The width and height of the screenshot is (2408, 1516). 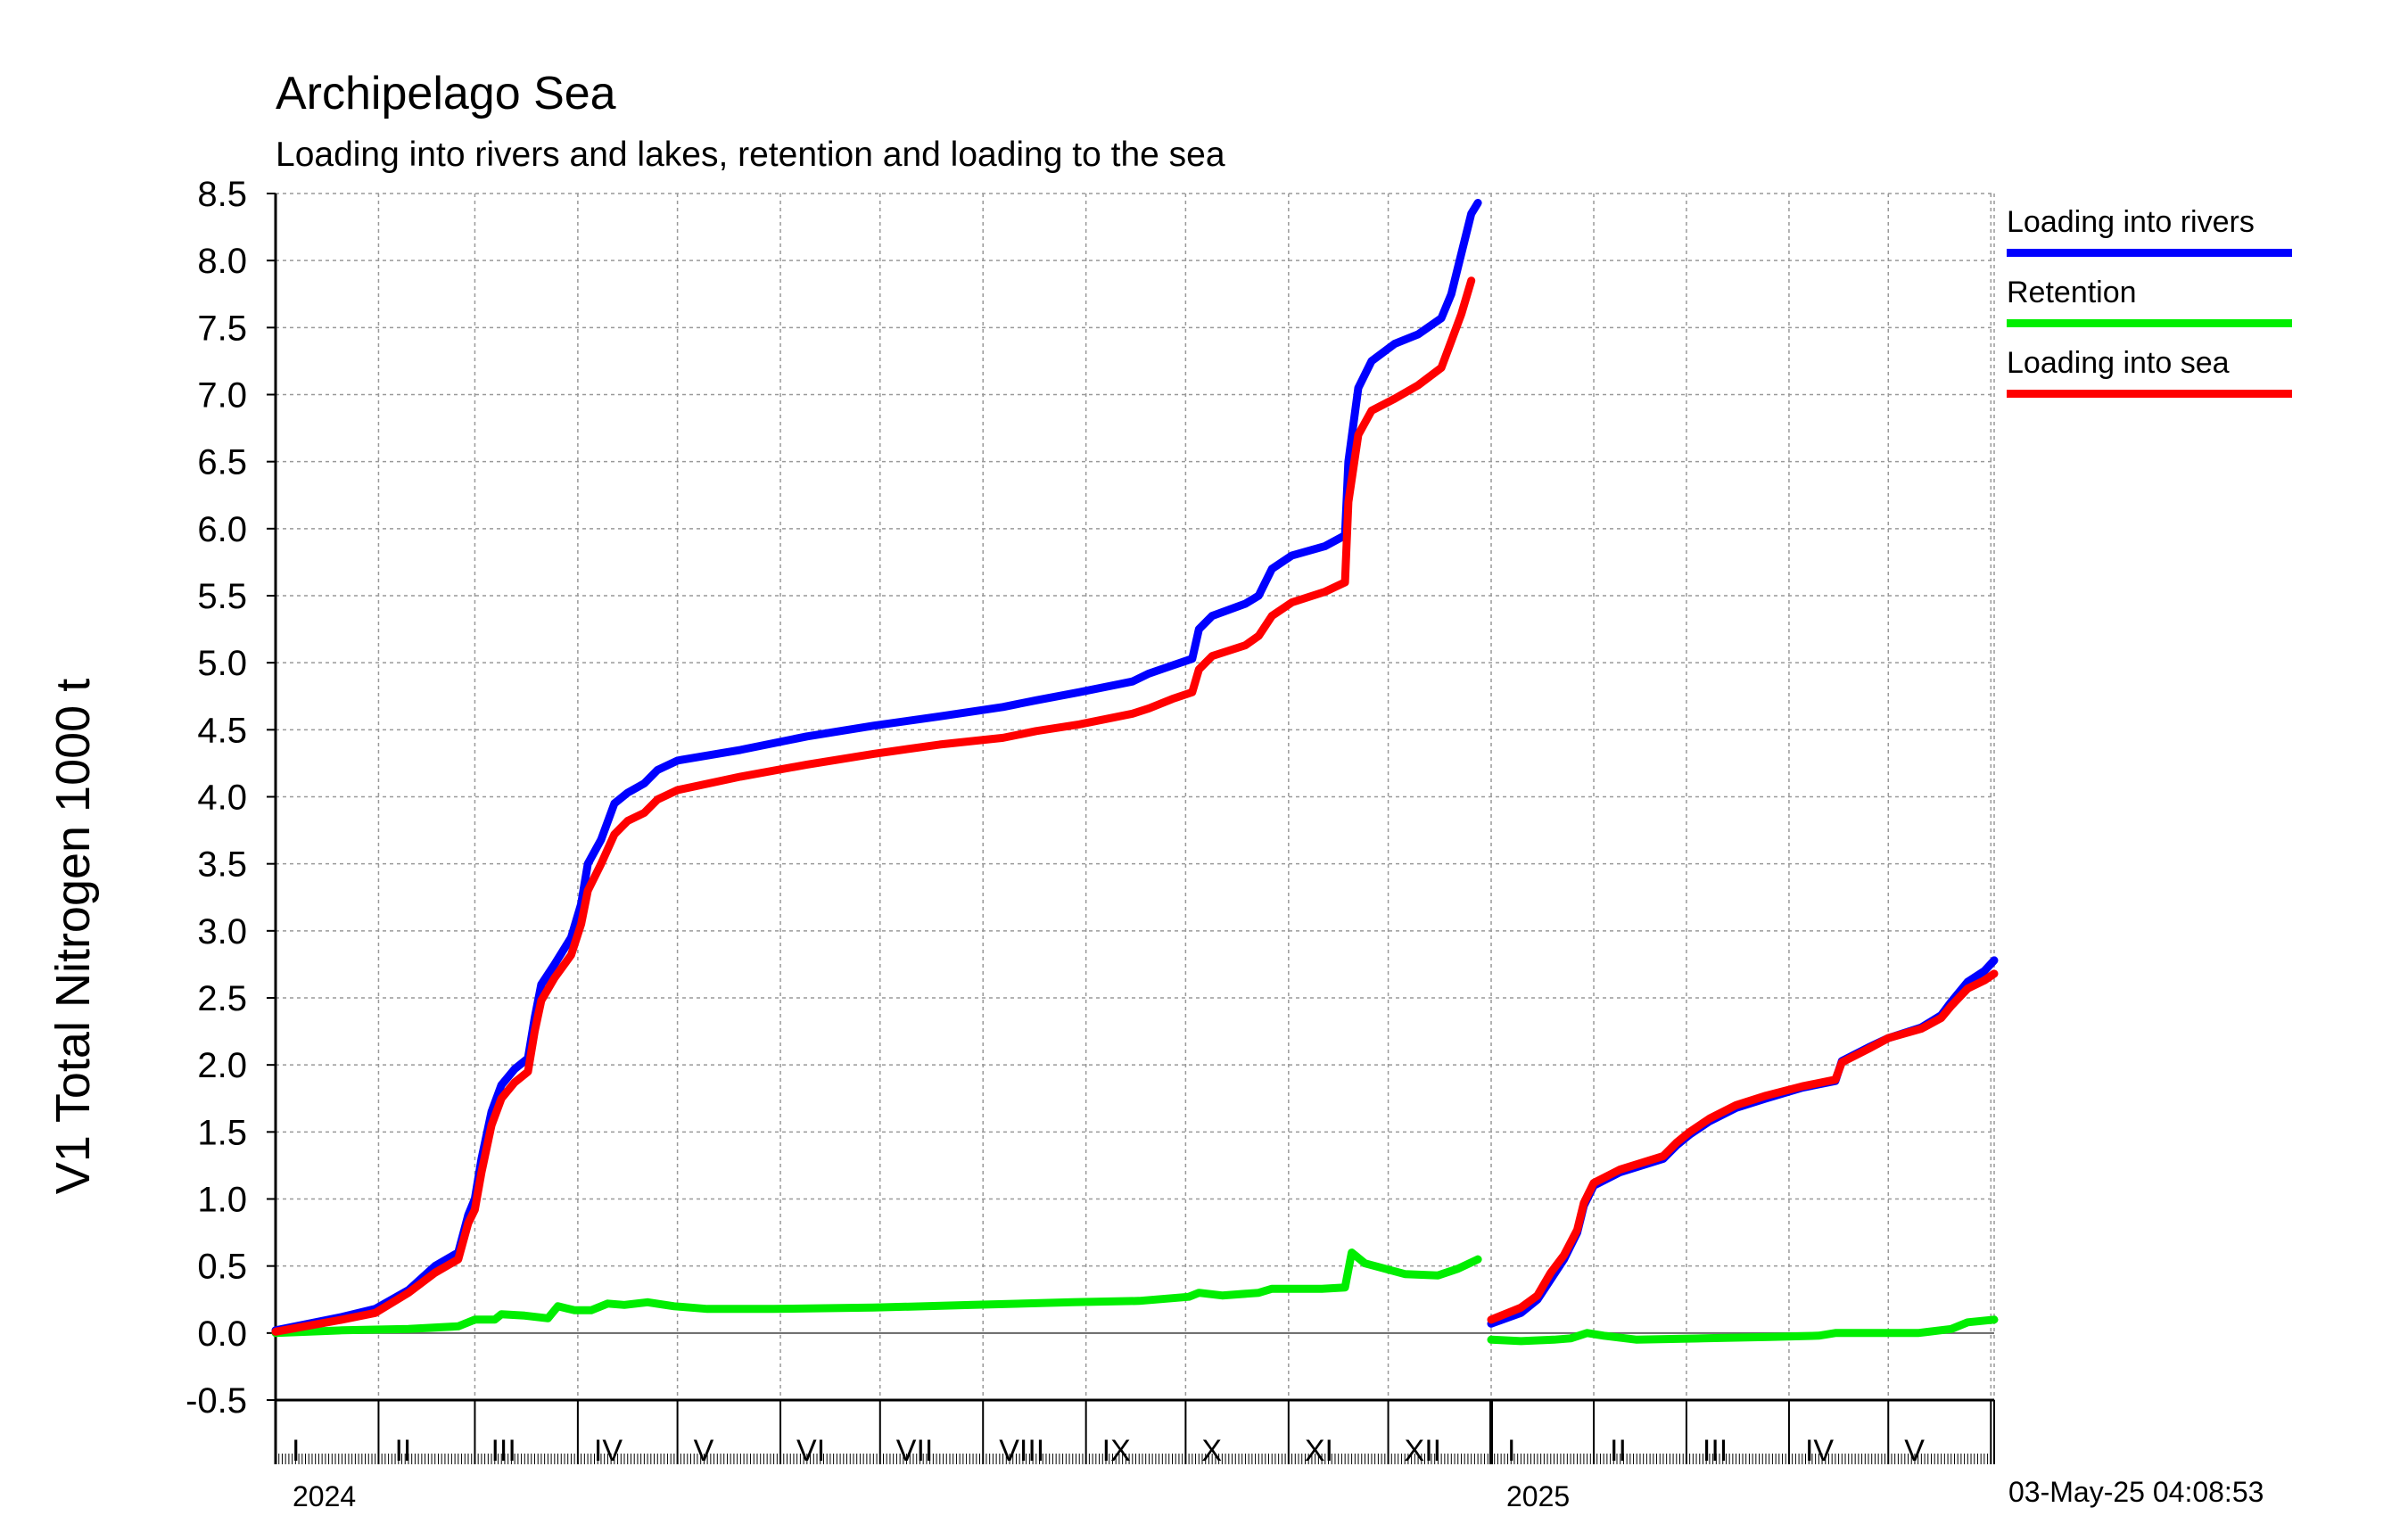 What do you see at coordinates (1021, 1451) in the screenshot?
I see `month-label: VIII` at bounding box center [1021, 1451].